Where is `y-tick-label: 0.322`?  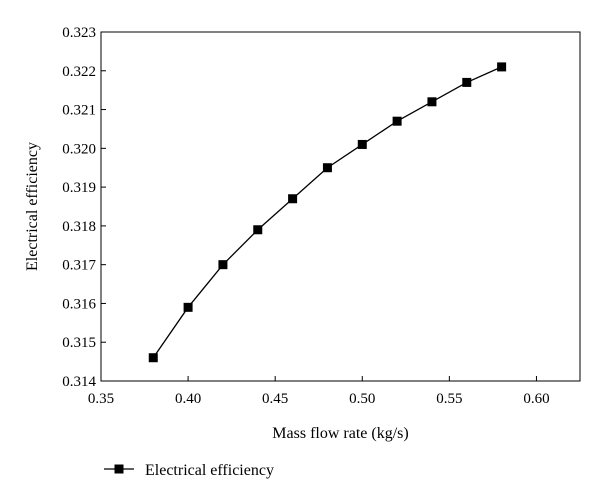
y-tick-label: 0.322 is located at coordinates (79, 72).